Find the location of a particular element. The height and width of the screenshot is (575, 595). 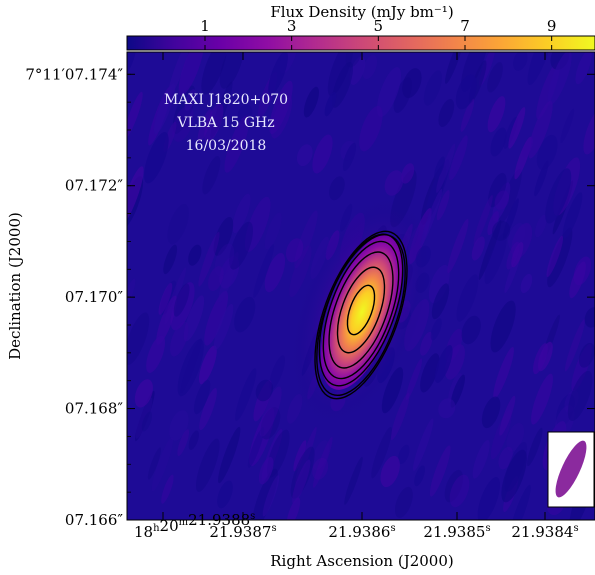

beam-box is located at coordinates (571, 469).